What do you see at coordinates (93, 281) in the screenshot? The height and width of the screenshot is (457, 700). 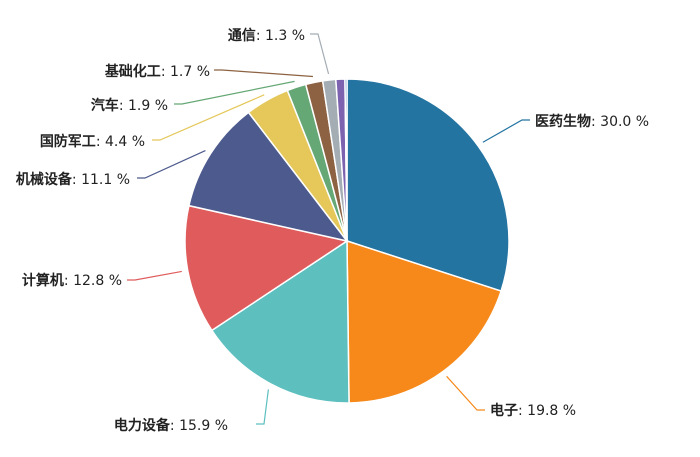 I see `slice-value-3: : 12.8 %` at bounding box center [93, 281].